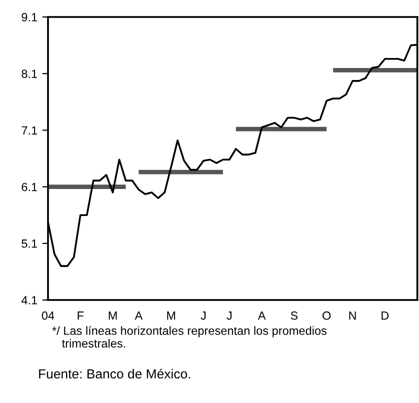 The width and height of the screenshot is (419, 403). What do you see at coordinates (30, 130) in the screenshot?
I see `y-tick-label: 7.1` at bounding box center [30, 130].